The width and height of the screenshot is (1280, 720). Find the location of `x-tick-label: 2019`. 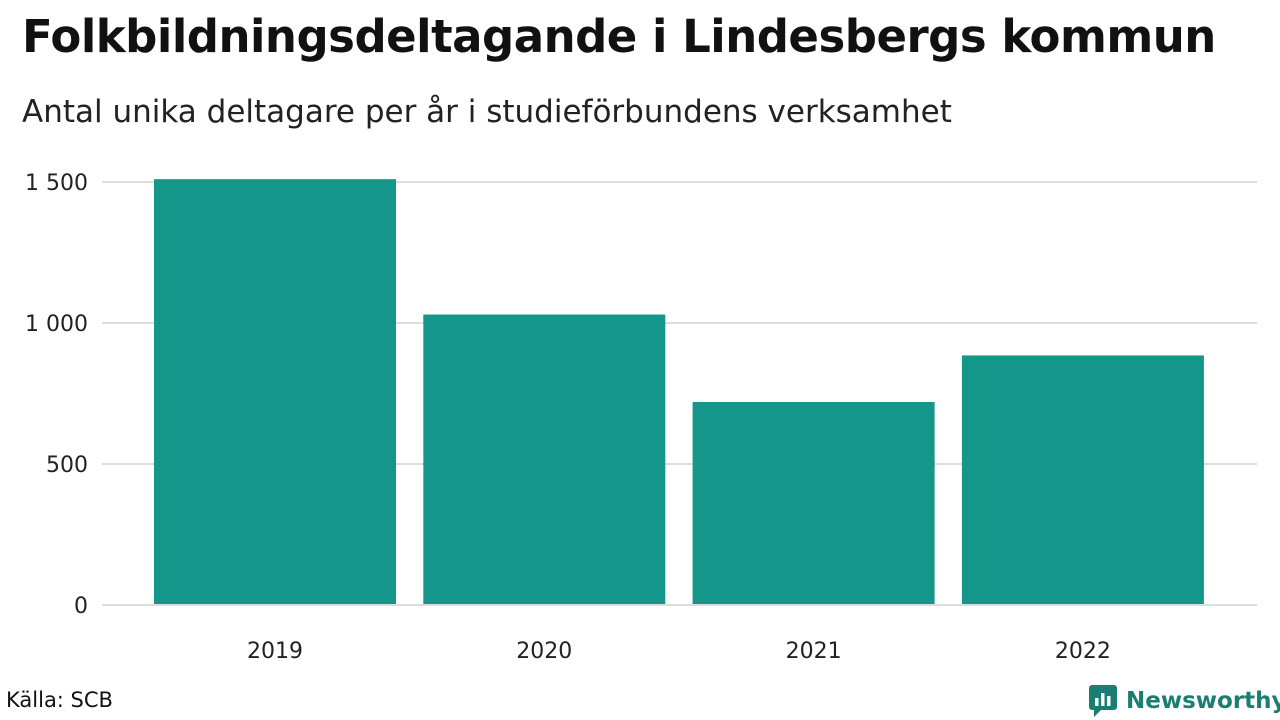

x-tick-label: 2019 is located at coordinates (275, 651).